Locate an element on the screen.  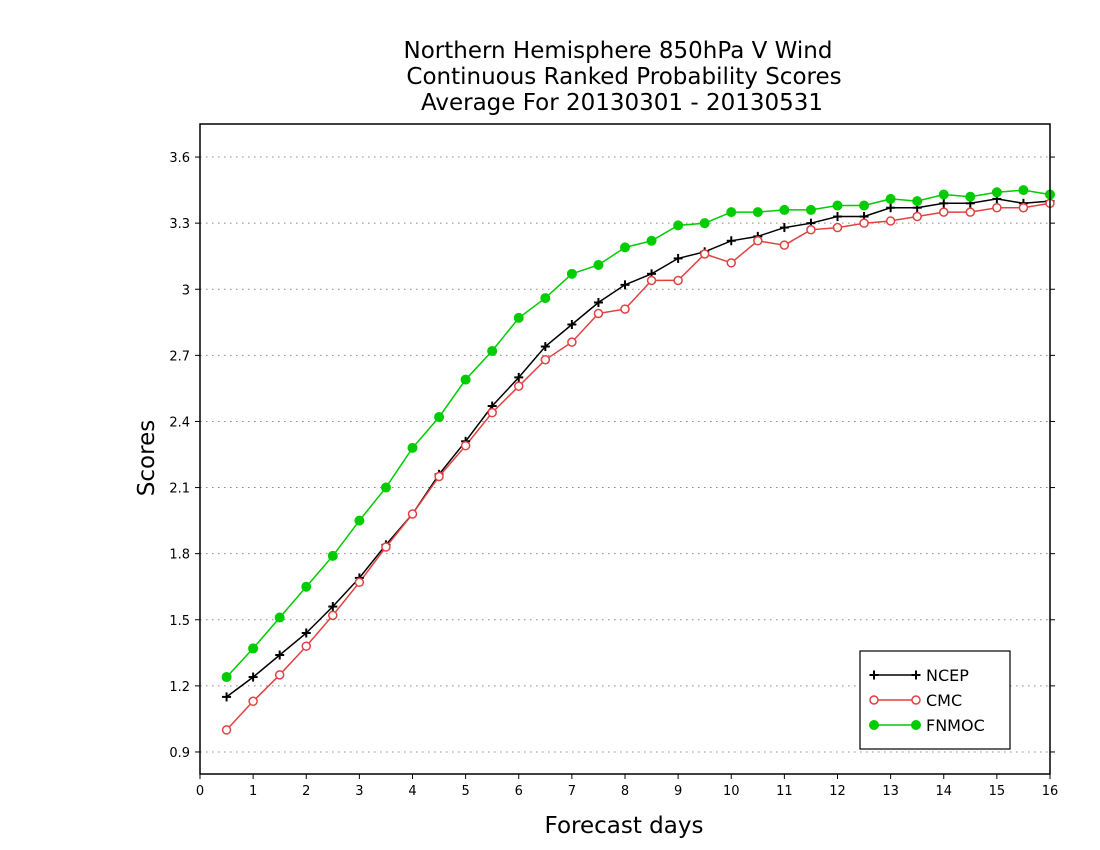
x-tick-label: 0 is located at coordinates (200, 791).